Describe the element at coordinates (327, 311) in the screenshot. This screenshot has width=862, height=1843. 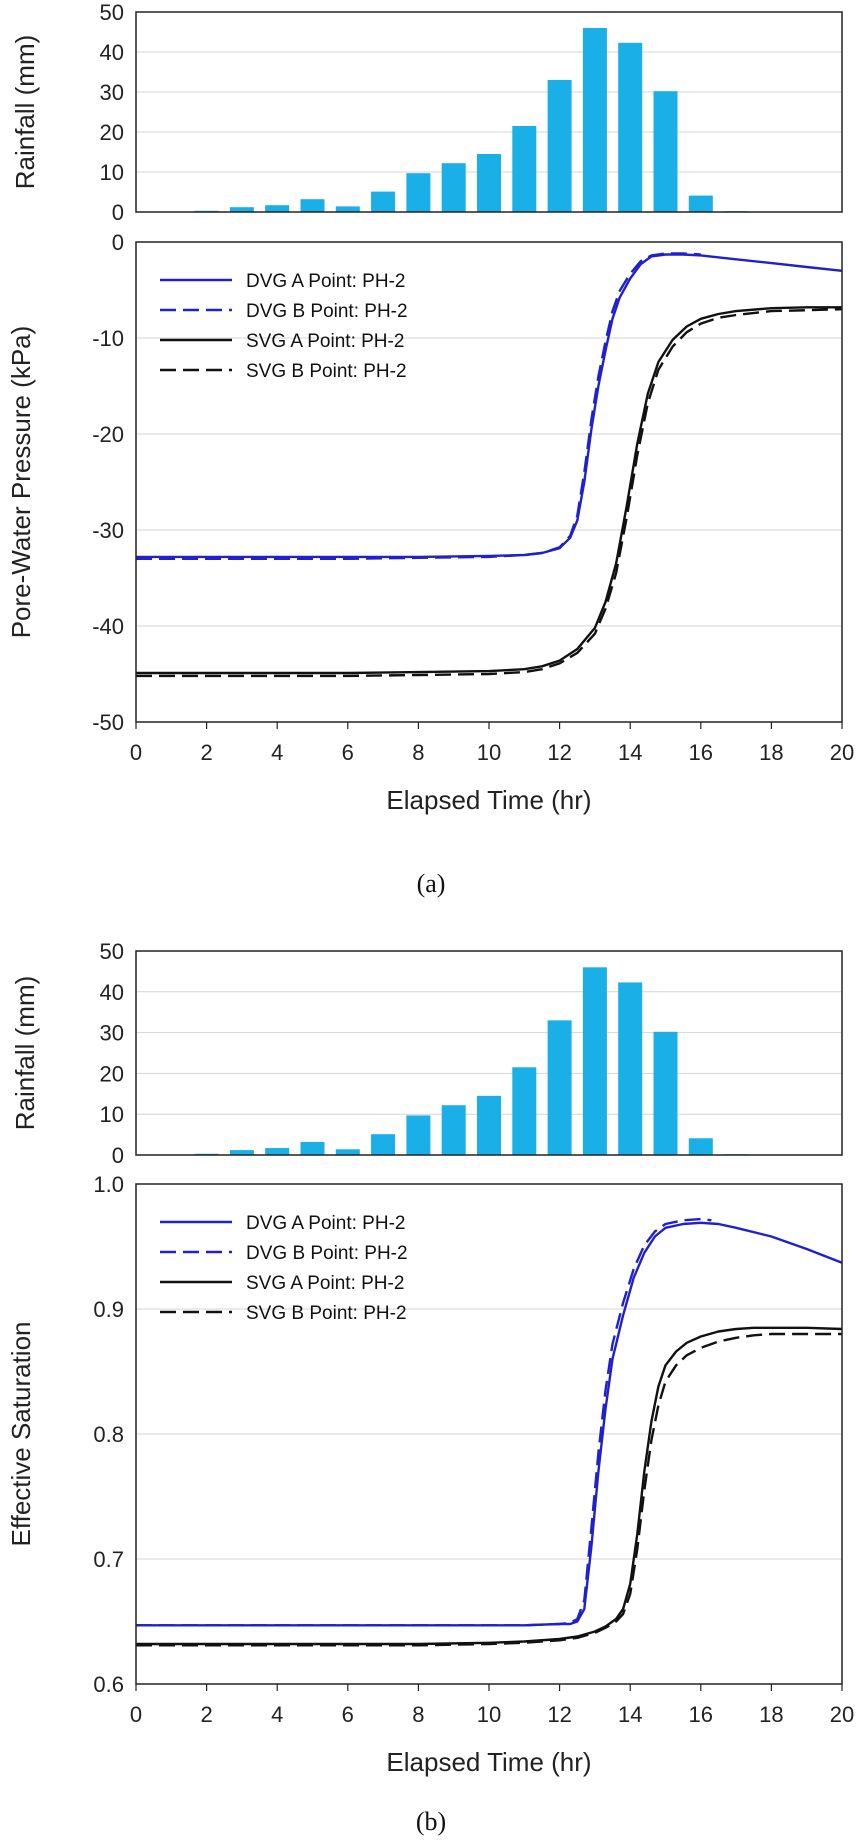
I see `legend-label: DVG B Point: PH-2` at that location.